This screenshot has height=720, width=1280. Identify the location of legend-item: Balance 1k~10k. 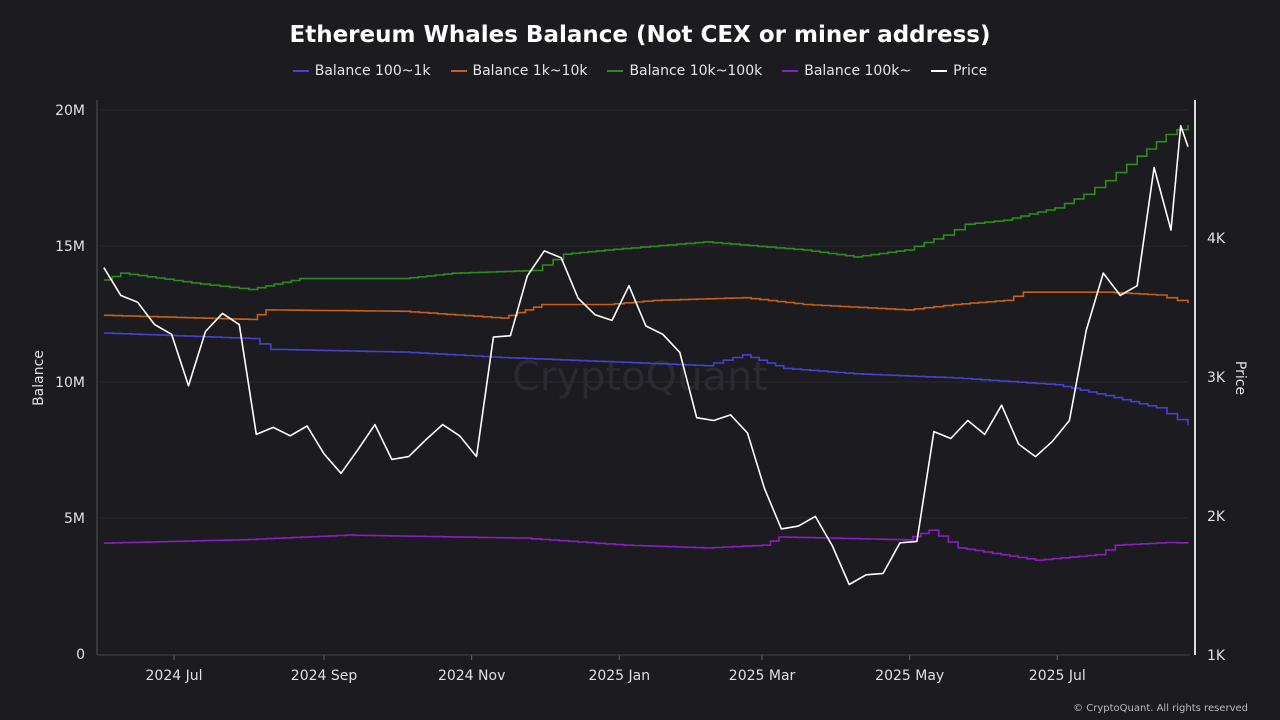
(519, 71).